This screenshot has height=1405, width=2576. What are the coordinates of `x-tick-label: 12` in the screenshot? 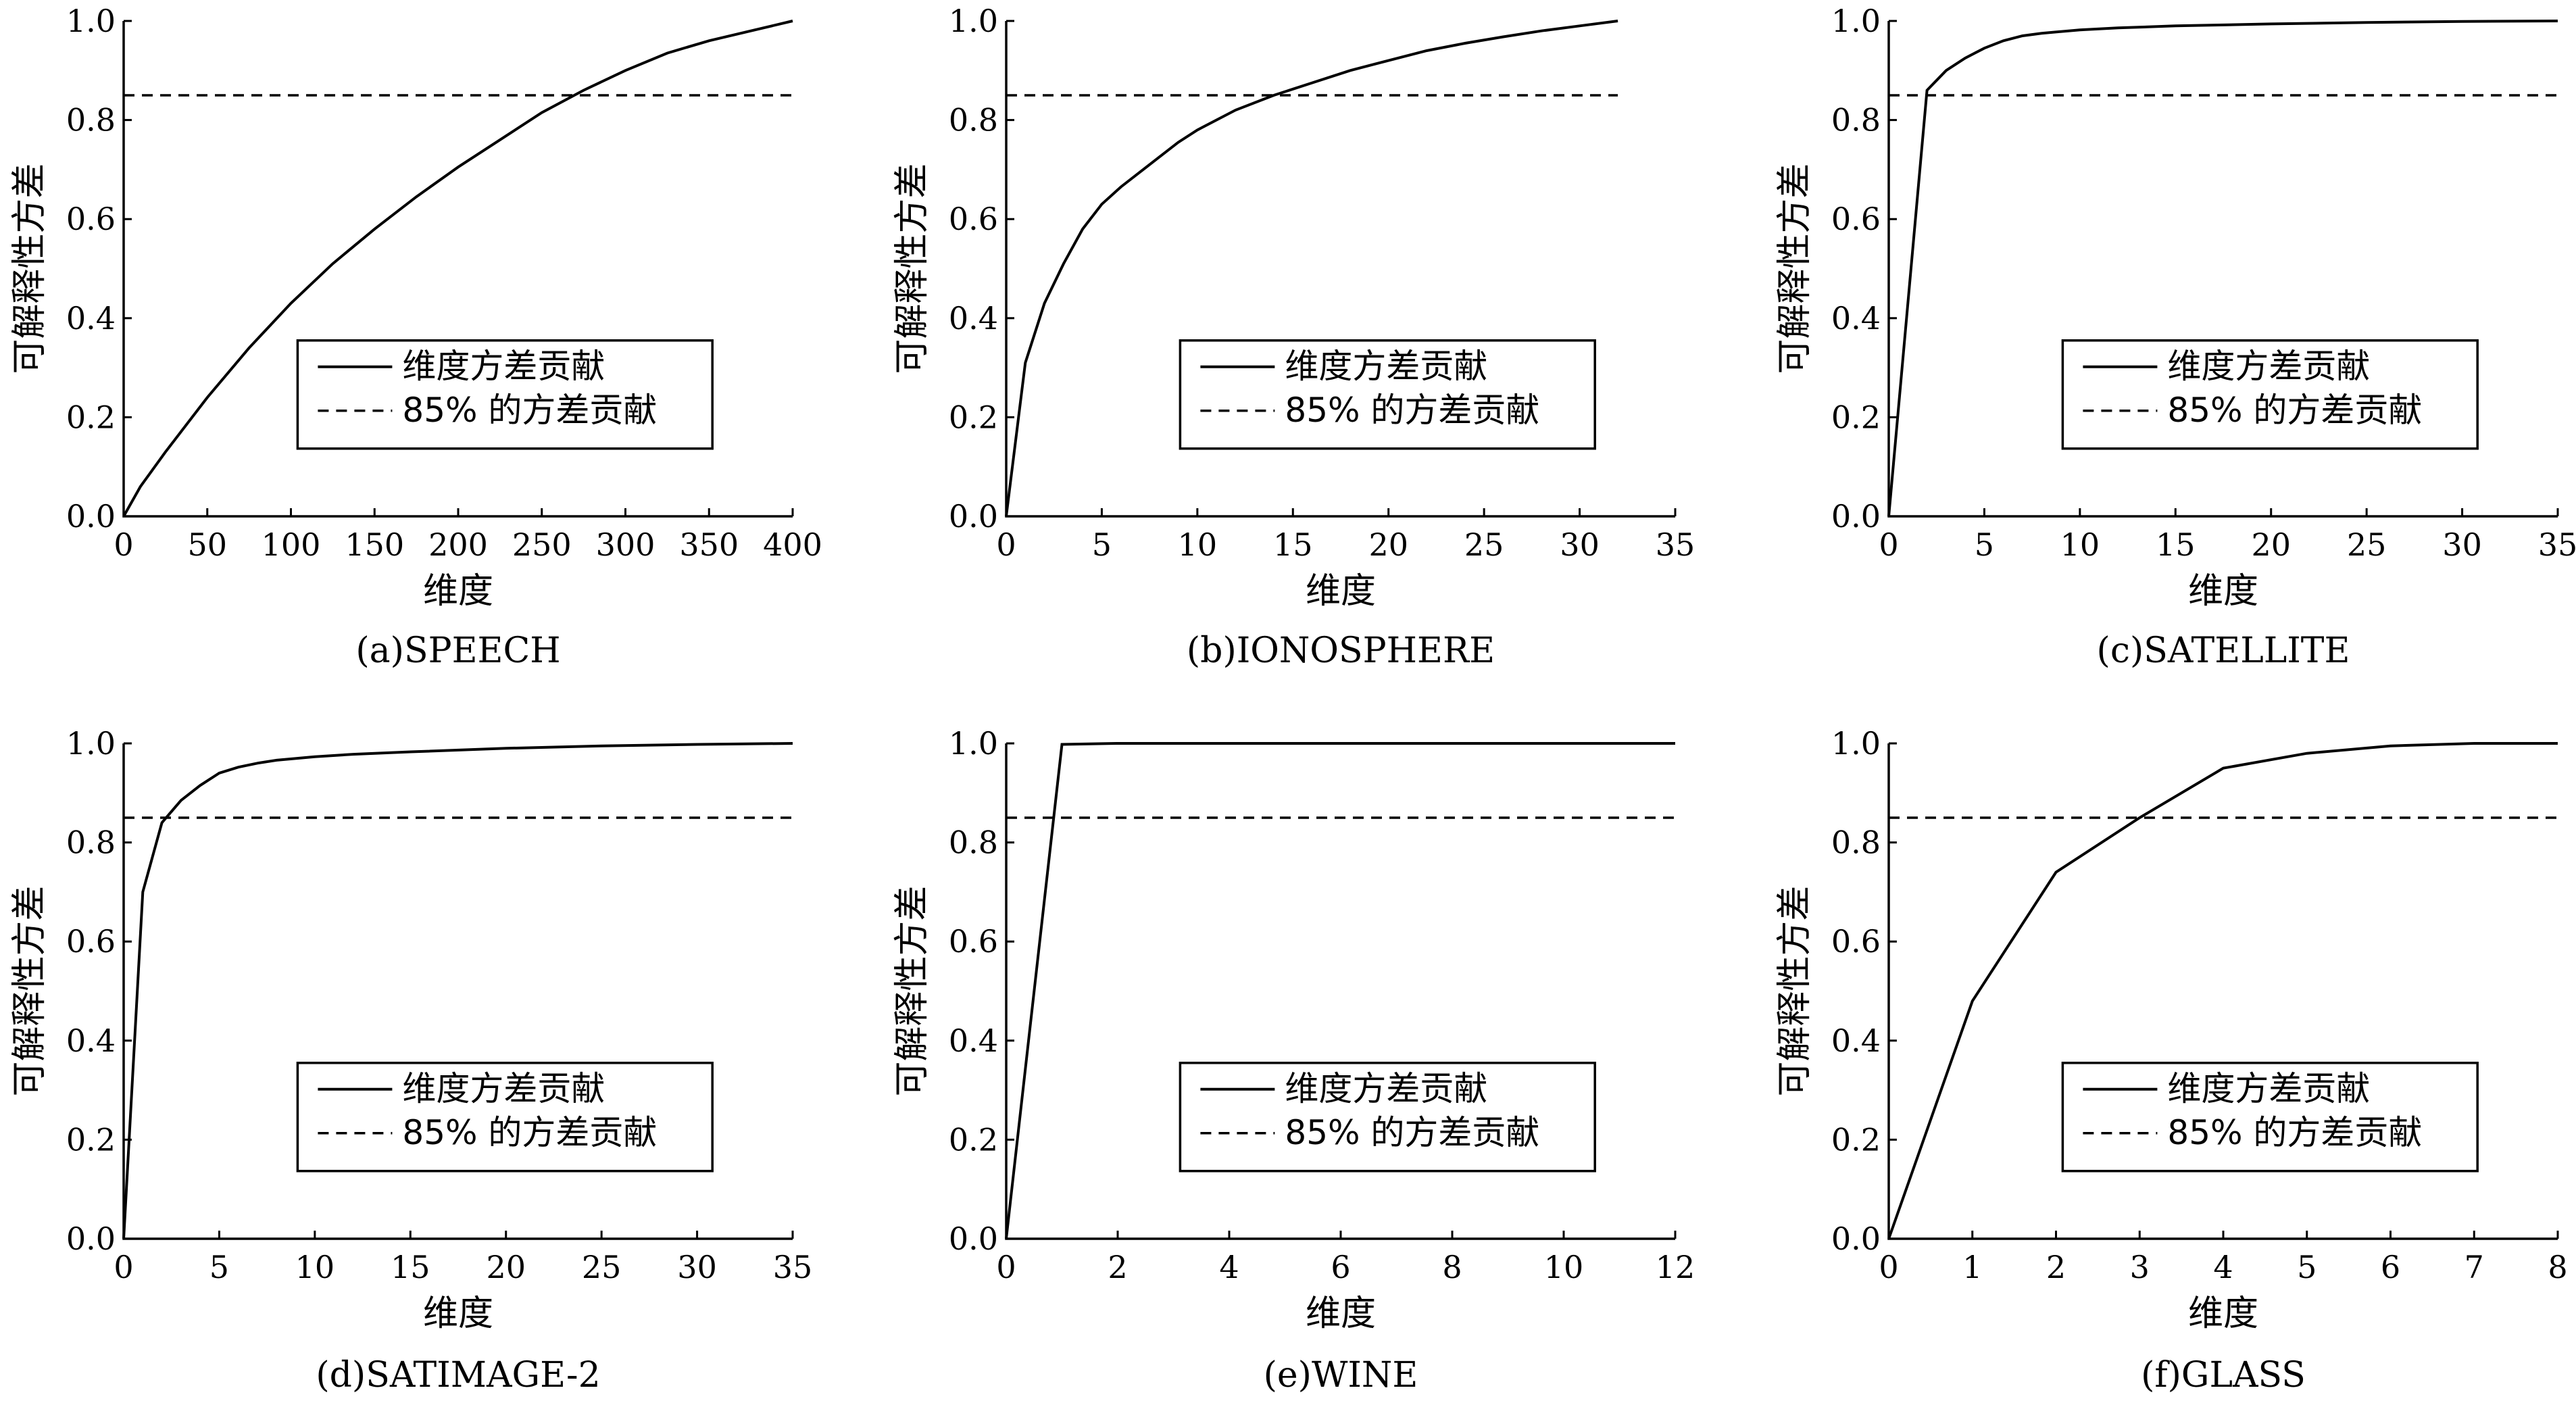 It's located at (1676, 1267).